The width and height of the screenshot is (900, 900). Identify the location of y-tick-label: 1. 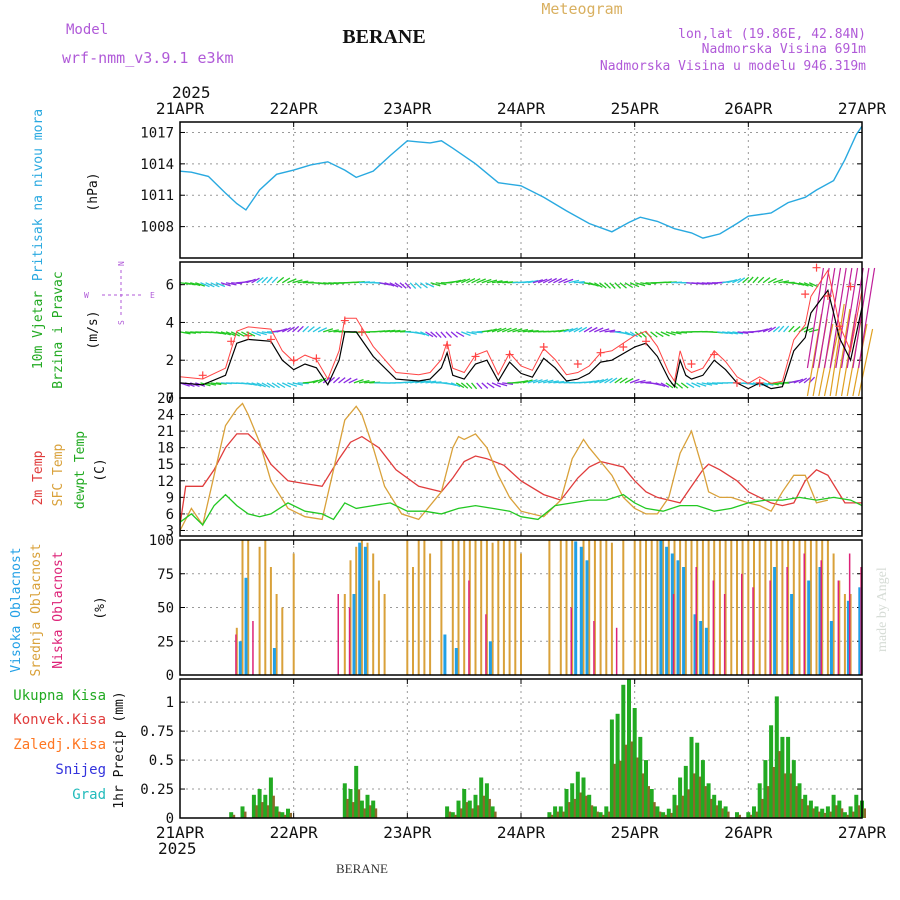
(170, 703).